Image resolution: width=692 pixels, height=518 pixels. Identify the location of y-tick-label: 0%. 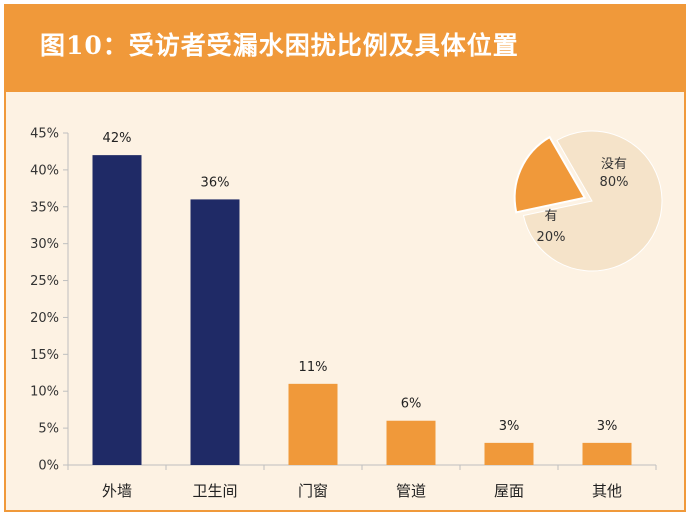
(48, 466).